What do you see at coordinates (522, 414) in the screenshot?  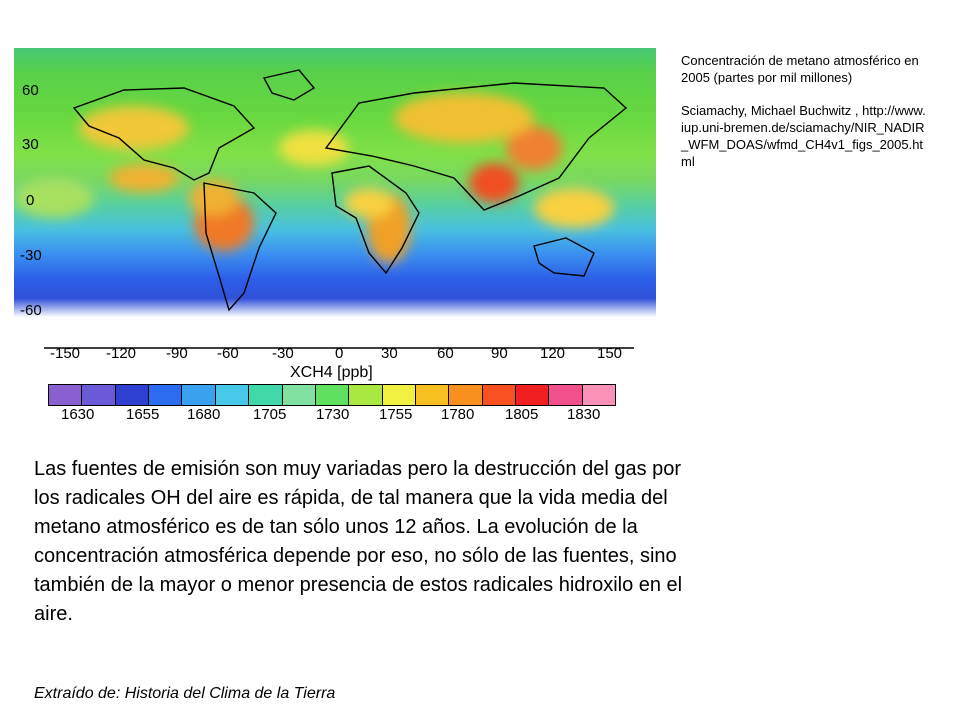 I see `colorbar-tick: 1805` at bounding box center [522, 414].